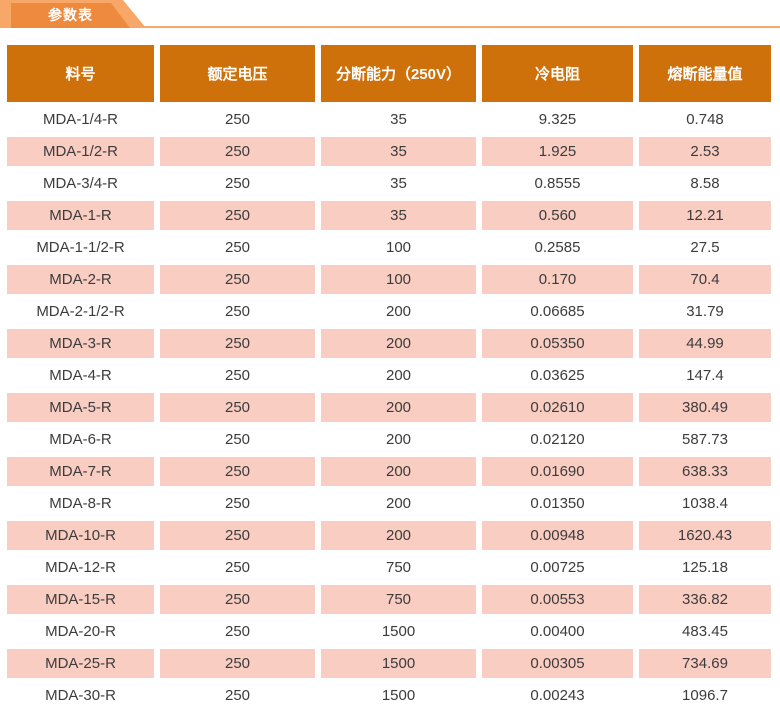 The image size is (780, 712). I want to click on table-cell: 147.4, so click(705, 375).